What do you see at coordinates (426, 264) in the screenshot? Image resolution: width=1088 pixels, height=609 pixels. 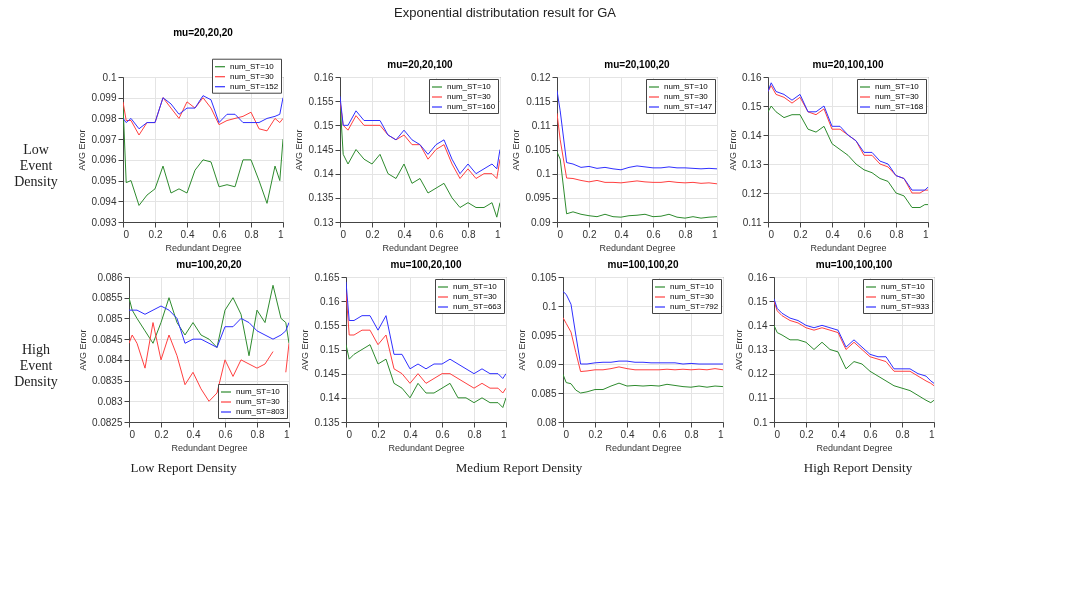 I see `chart-title: mu=100,20,100` at bounding box center [426, 264].